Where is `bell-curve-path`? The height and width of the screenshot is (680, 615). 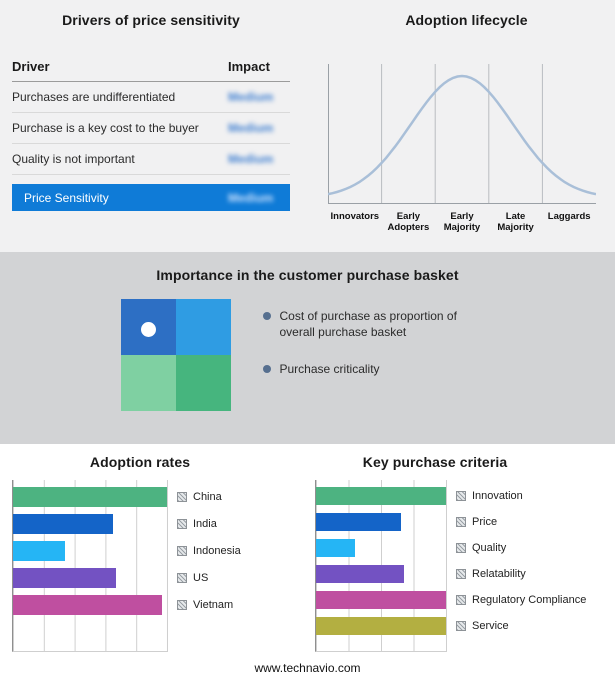
bell-curve-path is located at coordinates (462, 135).